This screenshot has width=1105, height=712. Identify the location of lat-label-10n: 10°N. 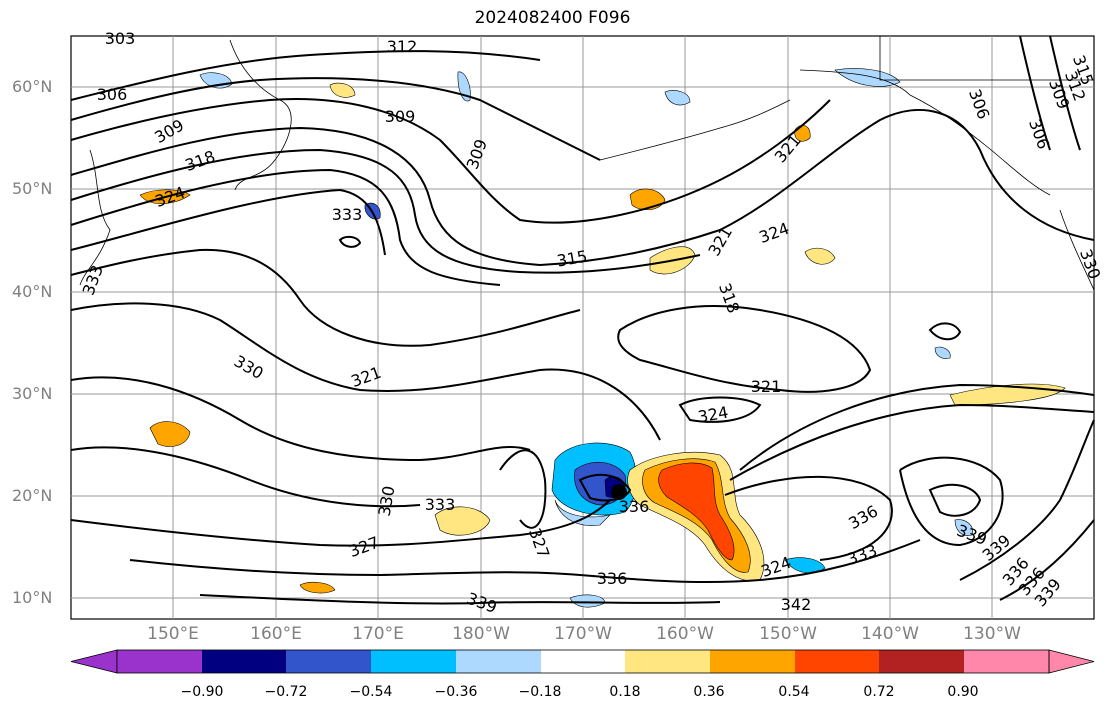
(32, 597).